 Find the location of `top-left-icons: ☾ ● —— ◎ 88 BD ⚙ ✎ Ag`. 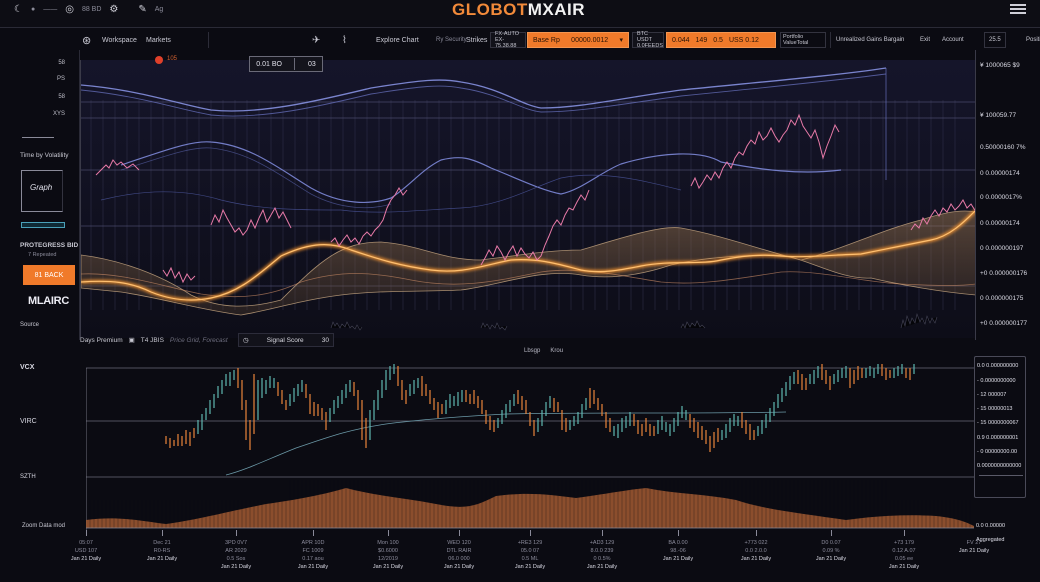

top-left-icons: ☾ ● —— ◎ 88 BD ⚙ ✎ Ag is located at coordinates (88, 9).